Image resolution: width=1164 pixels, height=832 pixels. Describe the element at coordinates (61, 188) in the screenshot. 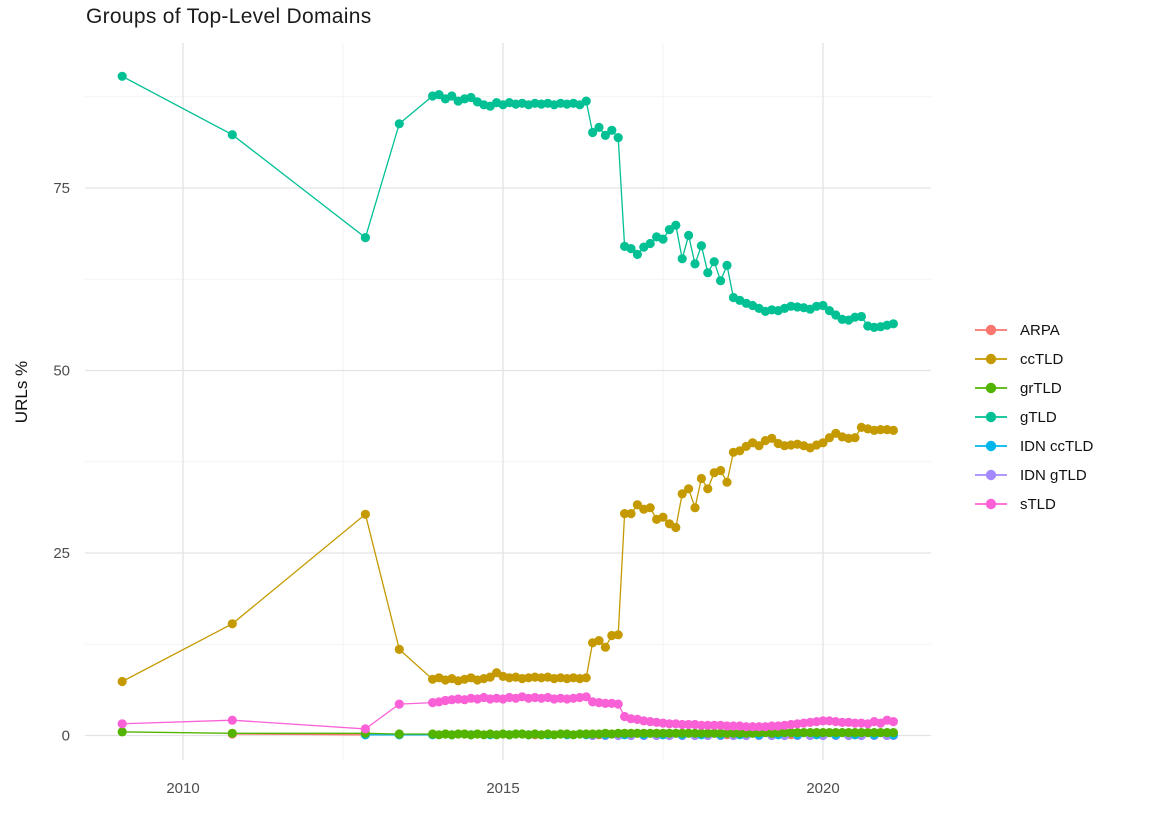

I see `y-tick-label: 75` at that location.